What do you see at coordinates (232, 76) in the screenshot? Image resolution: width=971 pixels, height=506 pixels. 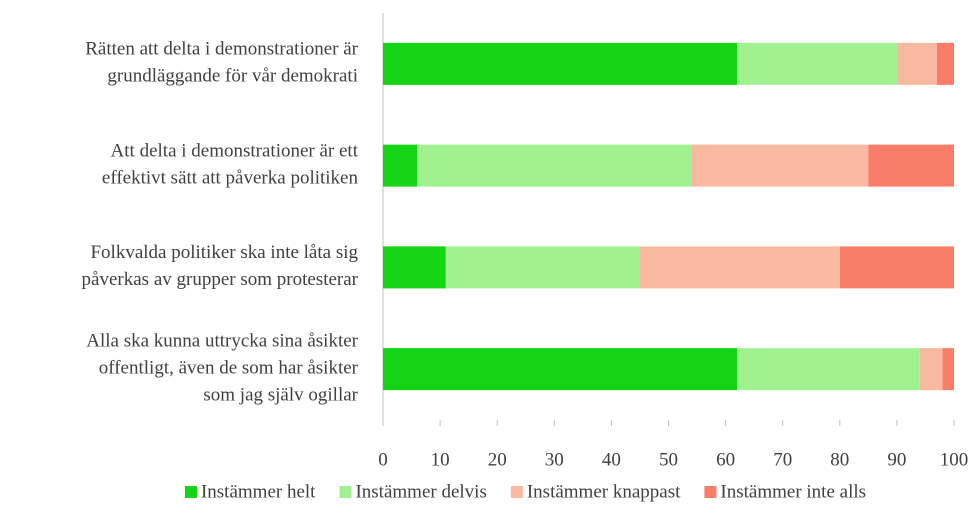 I see `y-tick-label: grundläggande för vår demokrati` at bounding box center [232, 76].